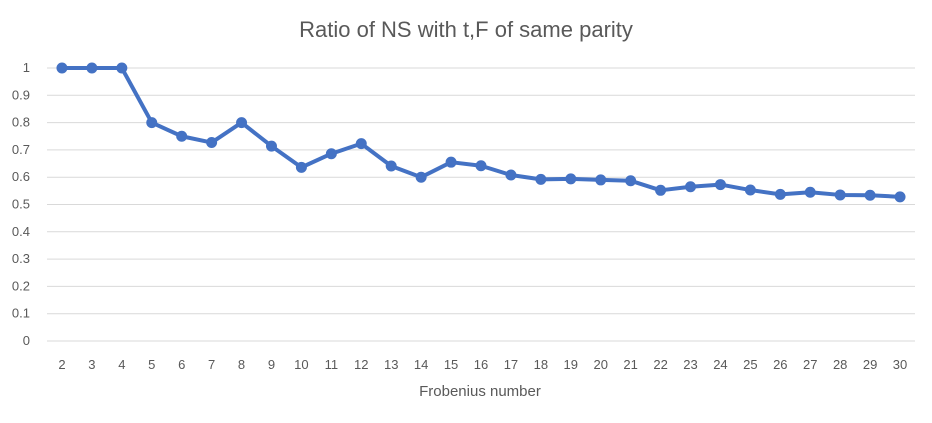  What do you see at coordinates (241, 364) in the screenshot?
I see `x-tick-label: 8` at bounding box center [241, 364].